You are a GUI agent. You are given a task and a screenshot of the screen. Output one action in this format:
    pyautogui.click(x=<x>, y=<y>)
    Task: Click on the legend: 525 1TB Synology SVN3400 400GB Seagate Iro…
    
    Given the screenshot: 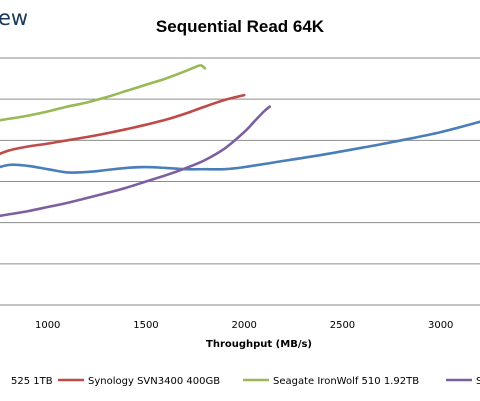 What is the action you would take?
    pyautogui.click(x=245, y=381)
    